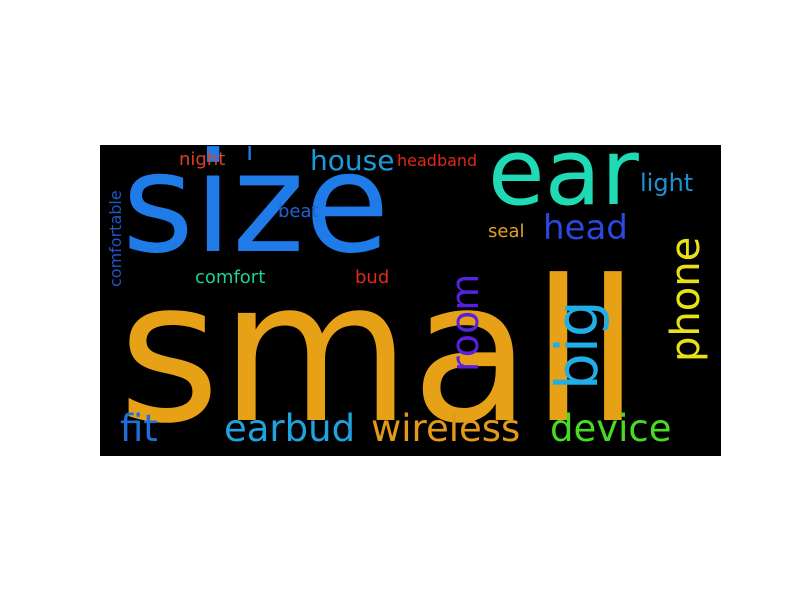 This screenshot has width=800, height=600. I want to click on word-beat: beat, so click(298, 211).